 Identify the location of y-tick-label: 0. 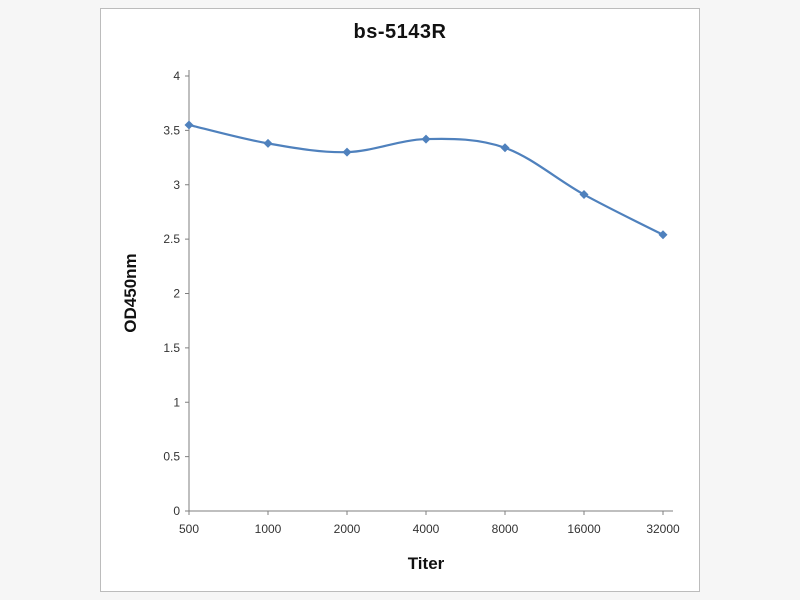
(176, 511).